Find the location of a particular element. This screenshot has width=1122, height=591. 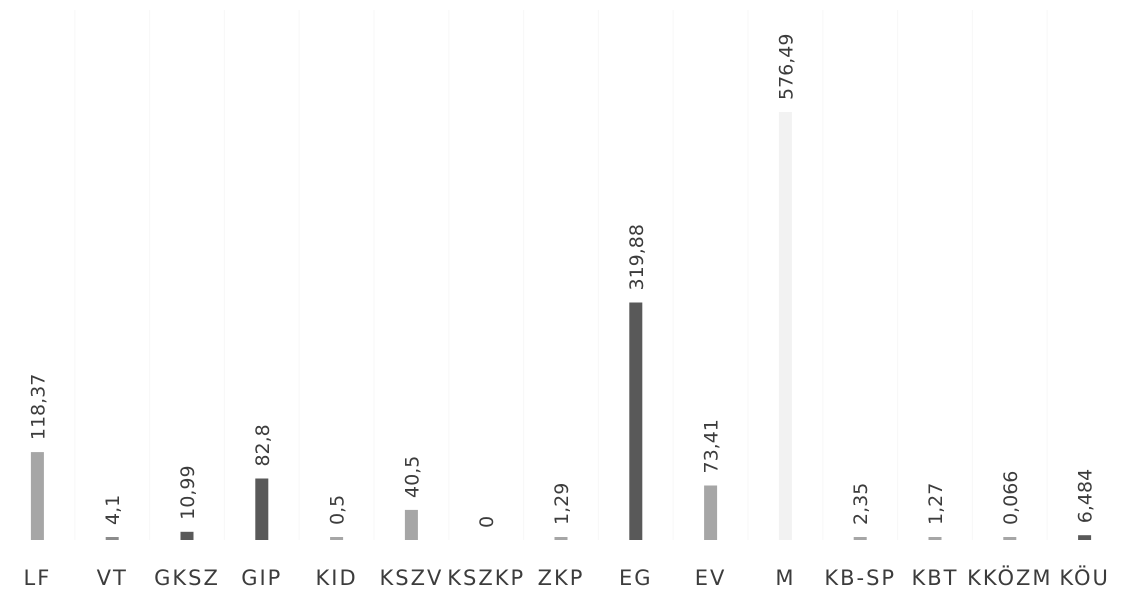

category-label: GKSZ is located at coordinates (187, 578).